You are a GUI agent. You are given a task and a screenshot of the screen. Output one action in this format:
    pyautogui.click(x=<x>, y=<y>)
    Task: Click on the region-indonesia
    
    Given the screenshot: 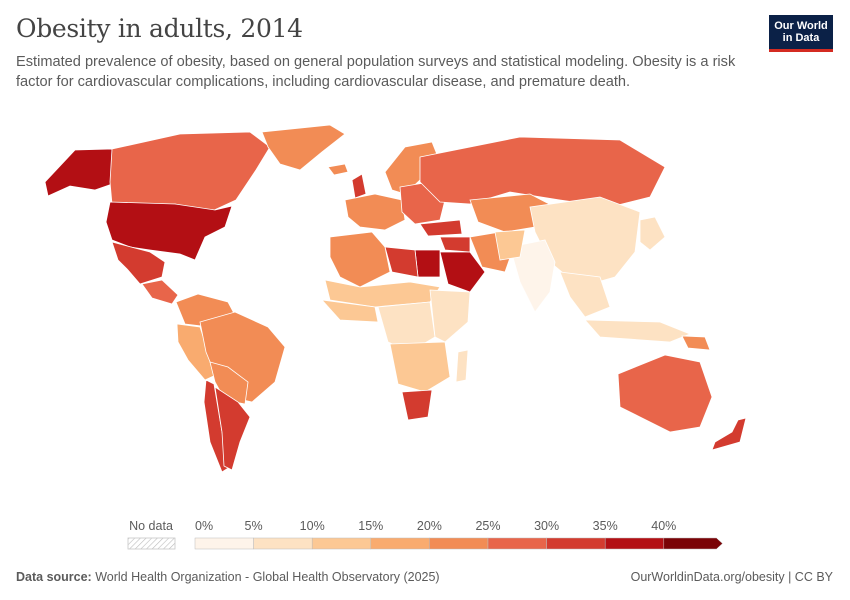 What is the action you would take?
    pyautogui.click(x=638, y=331)
    